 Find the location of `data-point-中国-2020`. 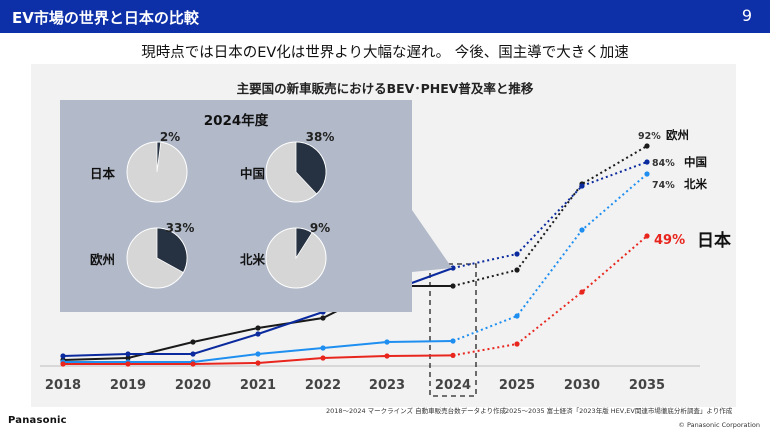

data-point-中国-2020 is located at coordinates (193, 354).